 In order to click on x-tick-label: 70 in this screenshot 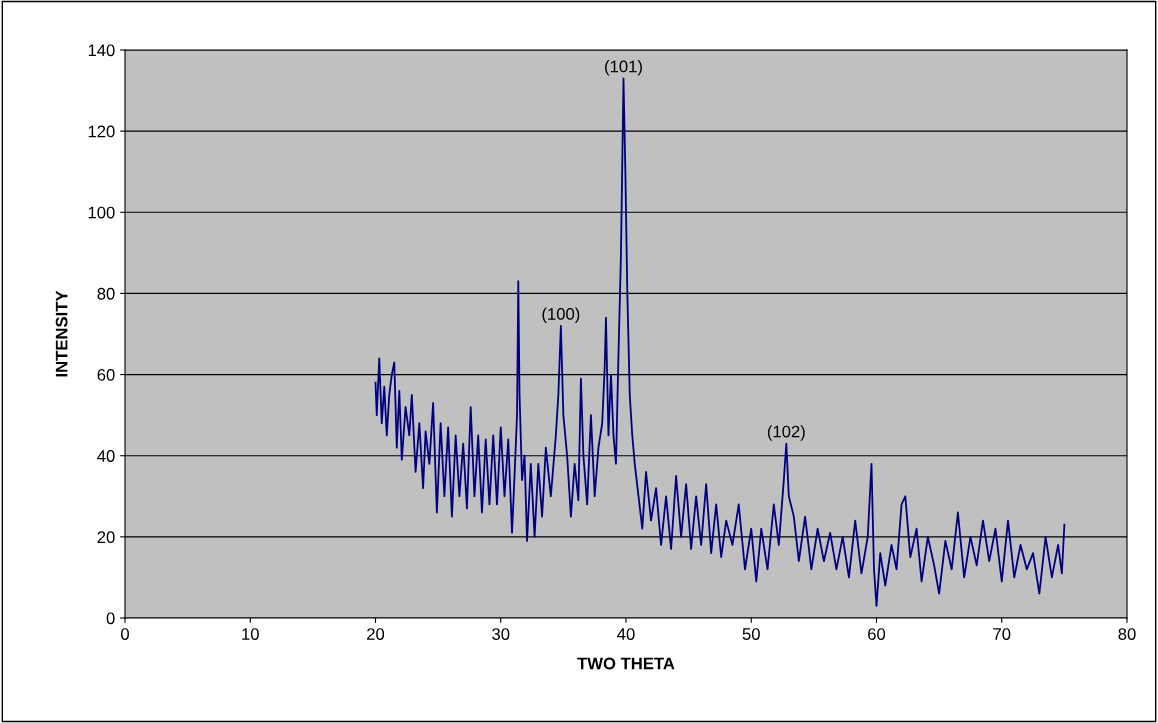, I will do `click(1002, 634)`.